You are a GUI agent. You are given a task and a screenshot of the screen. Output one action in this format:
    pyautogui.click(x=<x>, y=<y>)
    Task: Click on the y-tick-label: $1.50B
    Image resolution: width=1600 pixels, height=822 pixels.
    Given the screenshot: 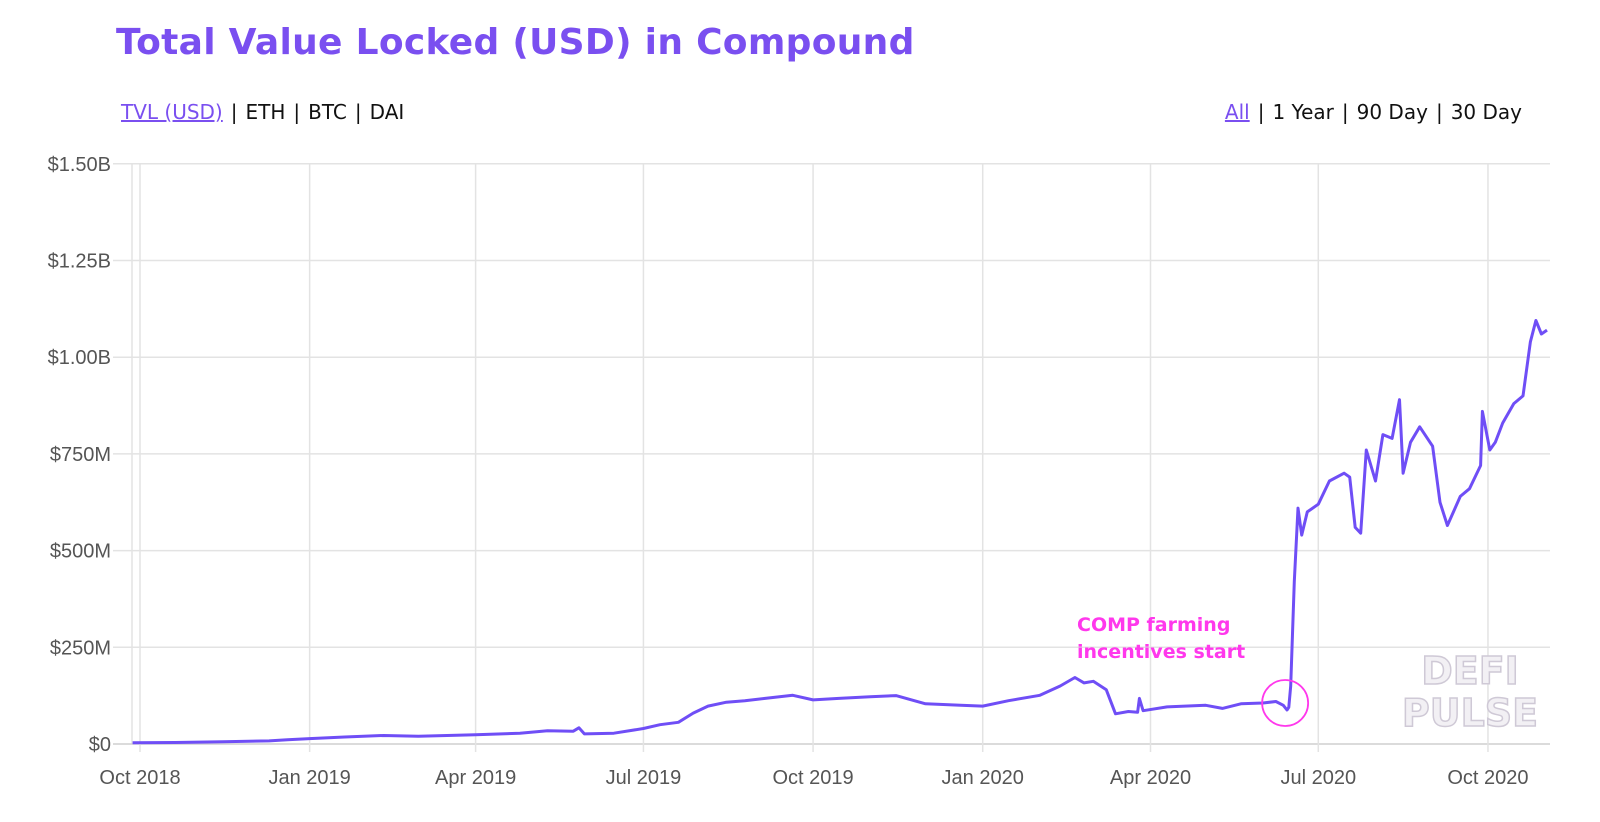 What is the action you would take?
    pyautogui.click(x=79, y=165)
    